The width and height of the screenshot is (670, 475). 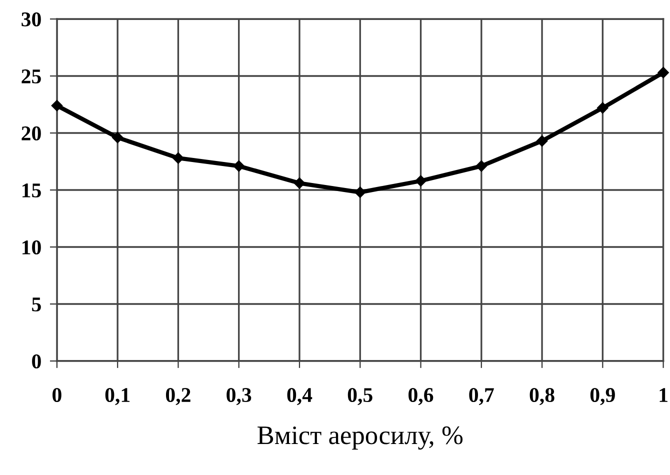 I want to click on x-tick-label: 0,7, so click(x=481, y=397).